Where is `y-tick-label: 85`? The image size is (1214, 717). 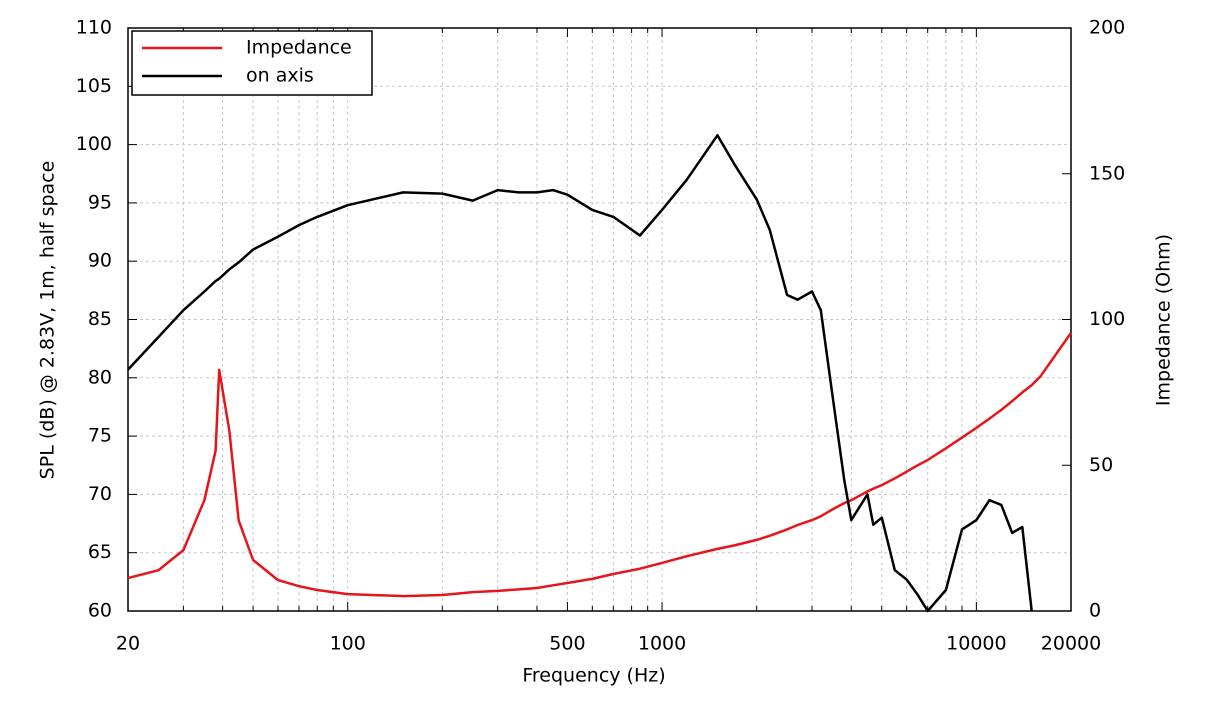
y-tick-label: 85 is located at coordinates (100, 319).